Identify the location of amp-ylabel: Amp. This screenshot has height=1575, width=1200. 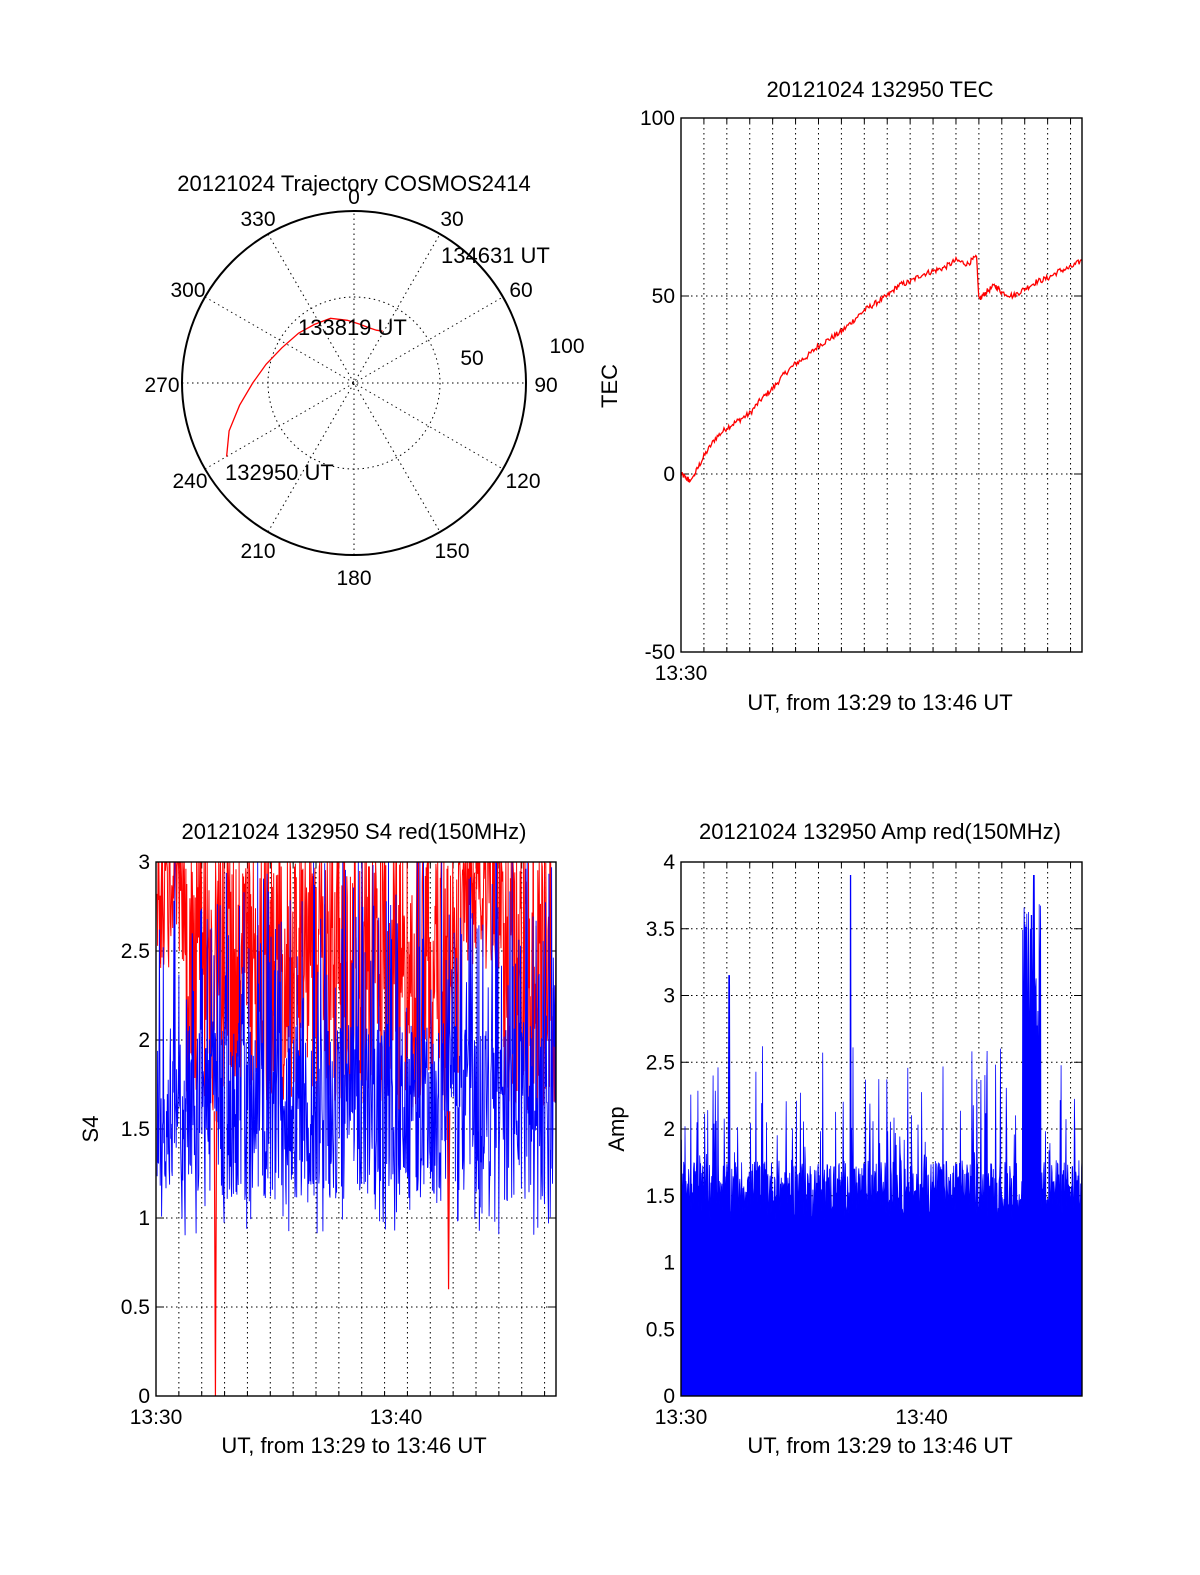
(616, 1128).